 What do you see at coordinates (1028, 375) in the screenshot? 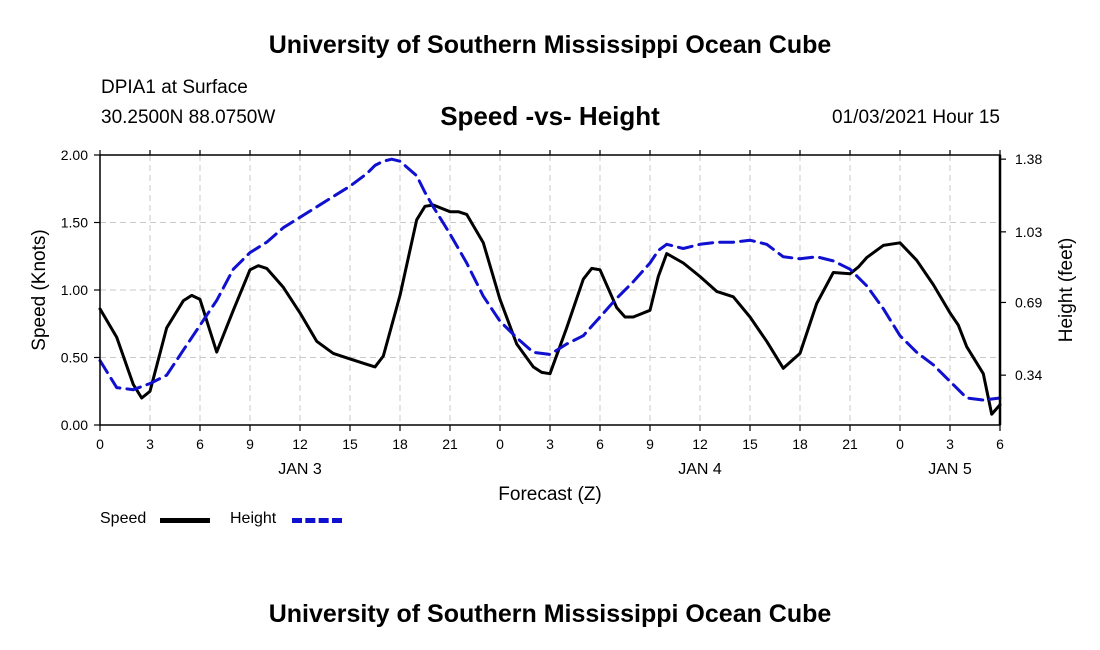
I see `y2-tick-label: 0.34` at bounding box center [1028, 375].